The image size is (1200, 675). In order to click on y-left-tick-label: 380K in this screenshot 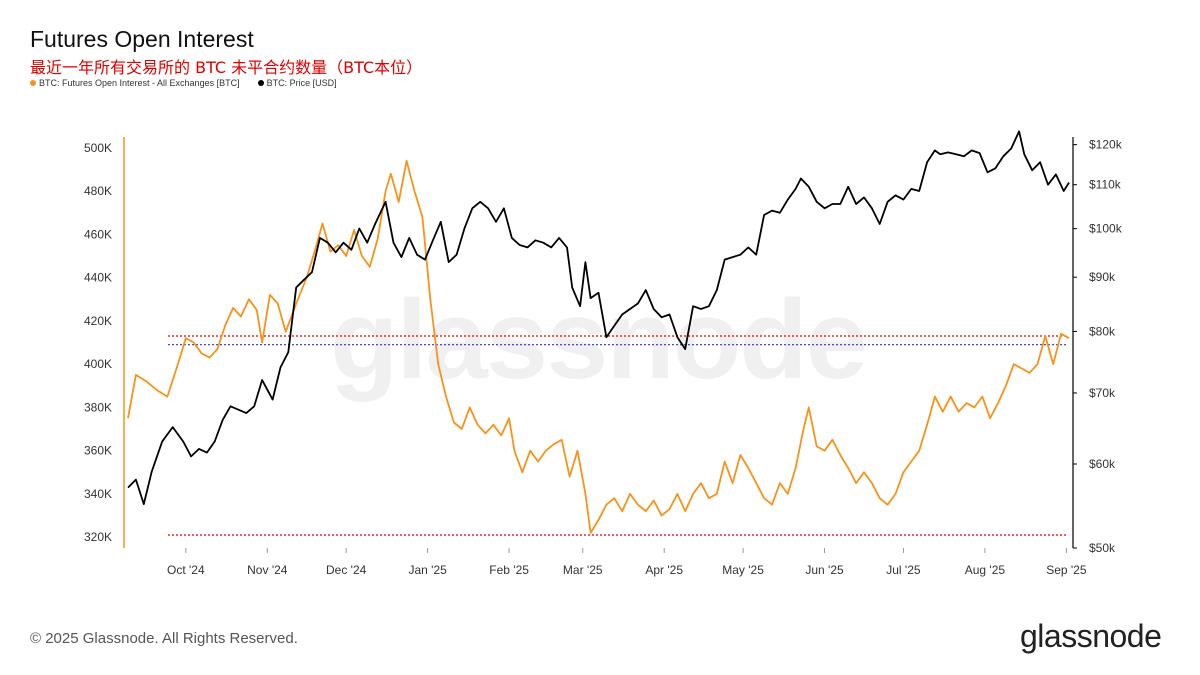, I will do `click(98, 407)`.